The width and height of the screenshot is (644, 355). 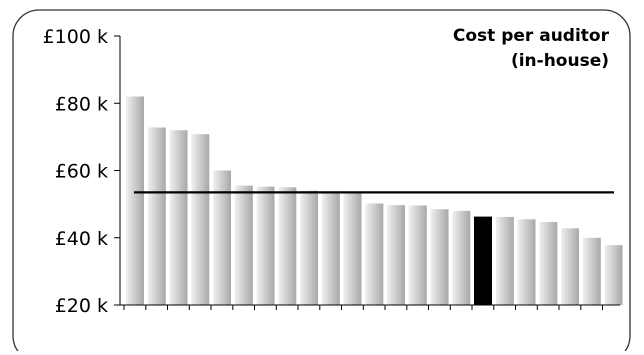 What do you see at coordinates (483, 260) in the screenshot?
I see `bar-highlighted` at bounding box center [483, 260].